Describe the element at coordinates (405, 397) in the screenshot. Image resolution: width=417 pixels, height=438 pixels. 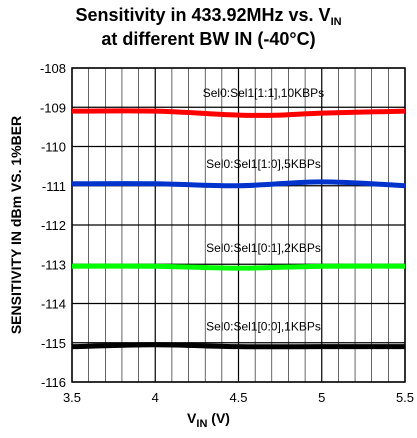
I see `x-tick-label: 5.5` at that location.